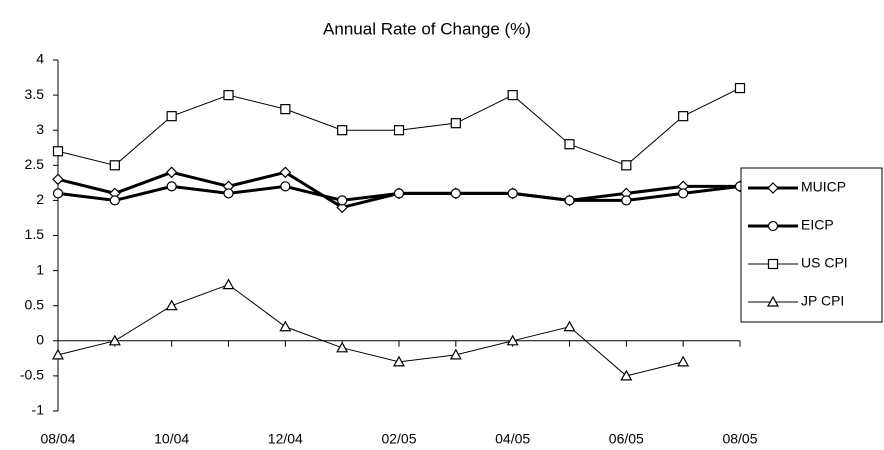 The image size is (884, 450). What do you see at coordinates (427, 28) in the screenshot?
I see `chart-title: Annual Rate of Change (%)` at bounding box center [427, 28].